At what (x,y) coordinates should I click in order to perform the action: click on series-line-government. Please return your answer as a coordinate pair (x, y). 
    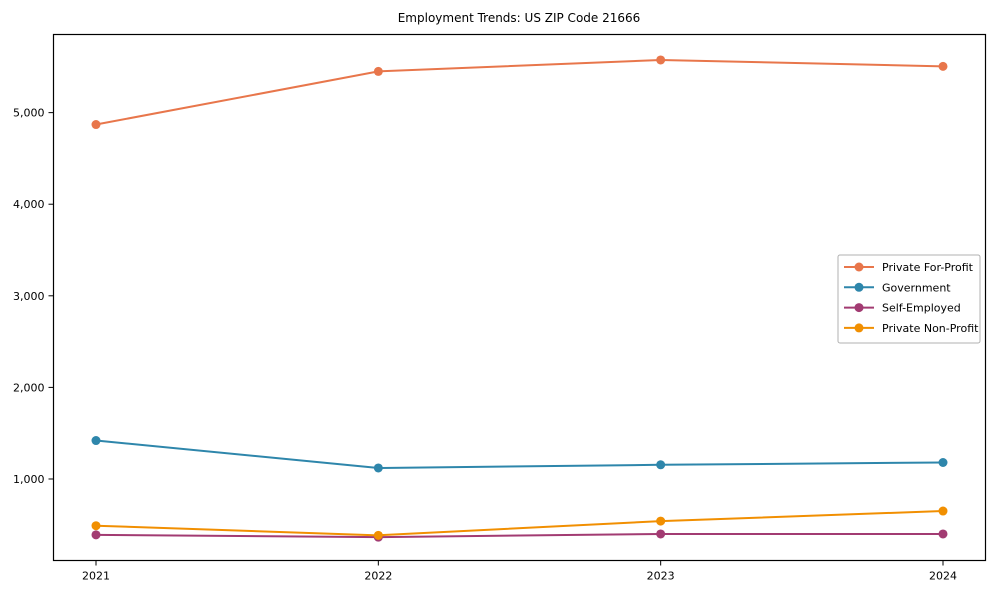
    Looking at the image, I should click on (519, 454).